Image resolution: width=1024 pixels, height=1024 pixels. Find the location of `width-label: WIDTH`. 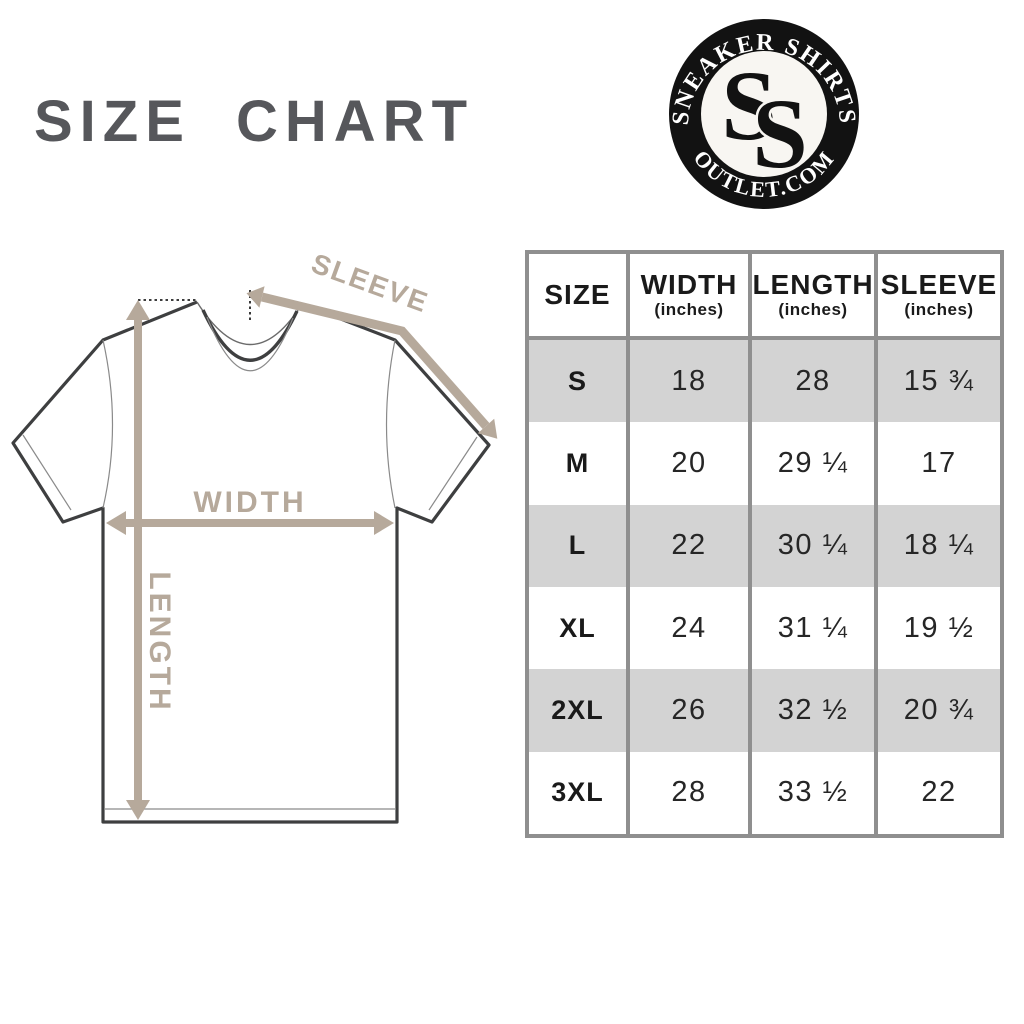

width-label: WIDTH is located at coordinates (249, 502).